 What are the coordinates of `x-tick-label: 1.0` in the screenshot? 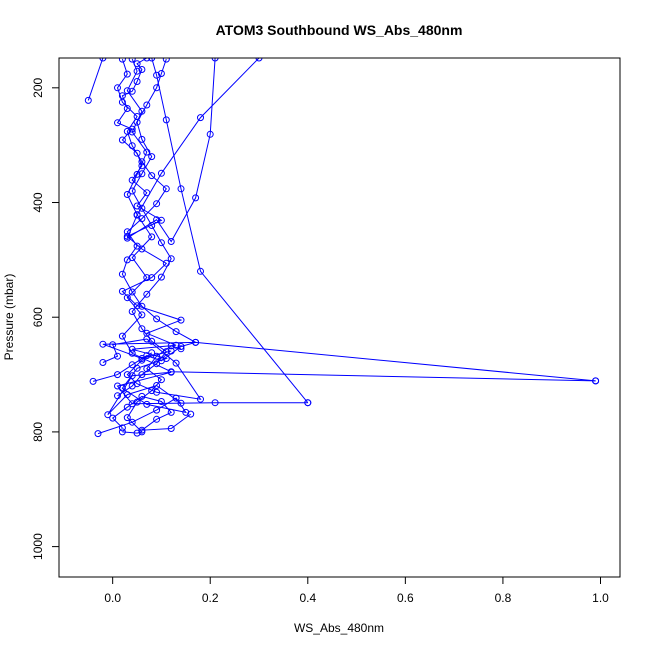 It's located at (600, 598).